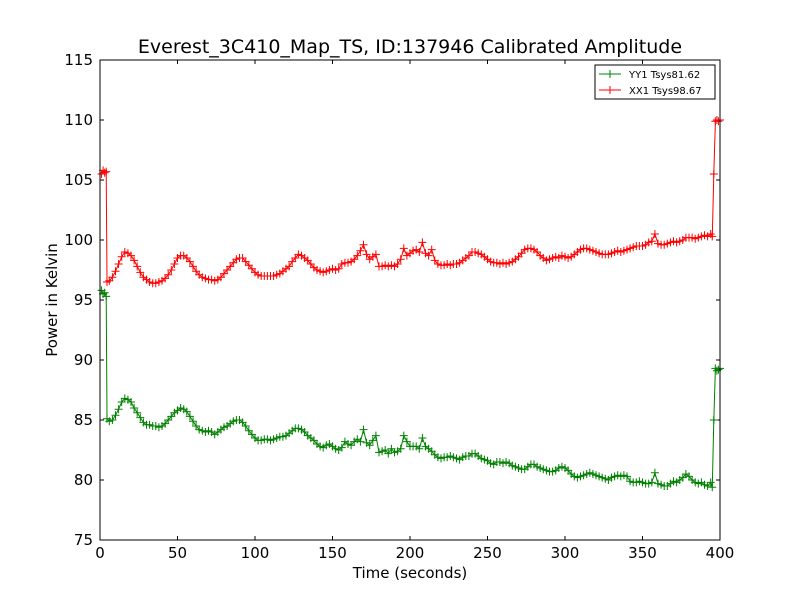  Describe the element at coordinates (664, 75) in the screenshot. I see `legend-label: YY1 Tsys81.62` at that location.